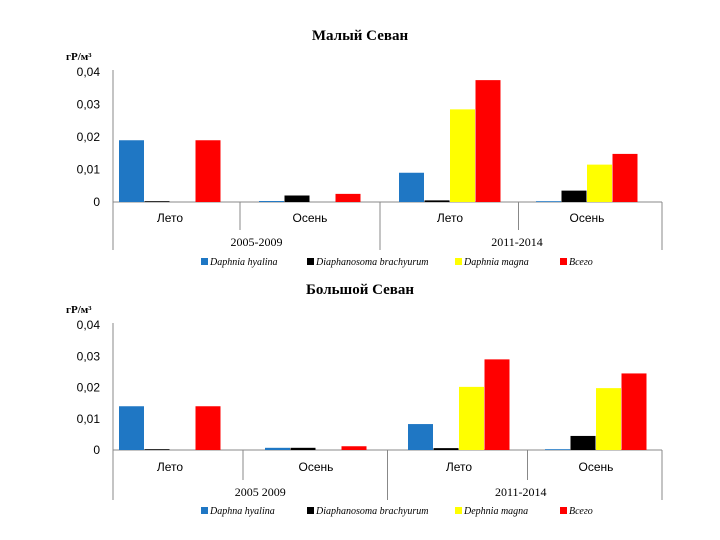 The height and width of the screenshot is (540, 720). I want to click on legend-entry: Daphnia magna, so click(496, 262).